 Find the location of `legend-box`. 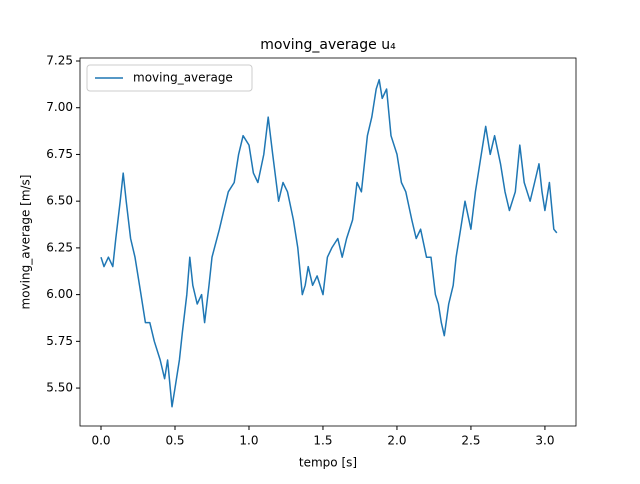

legend-box is located at coordinates (169, 78).